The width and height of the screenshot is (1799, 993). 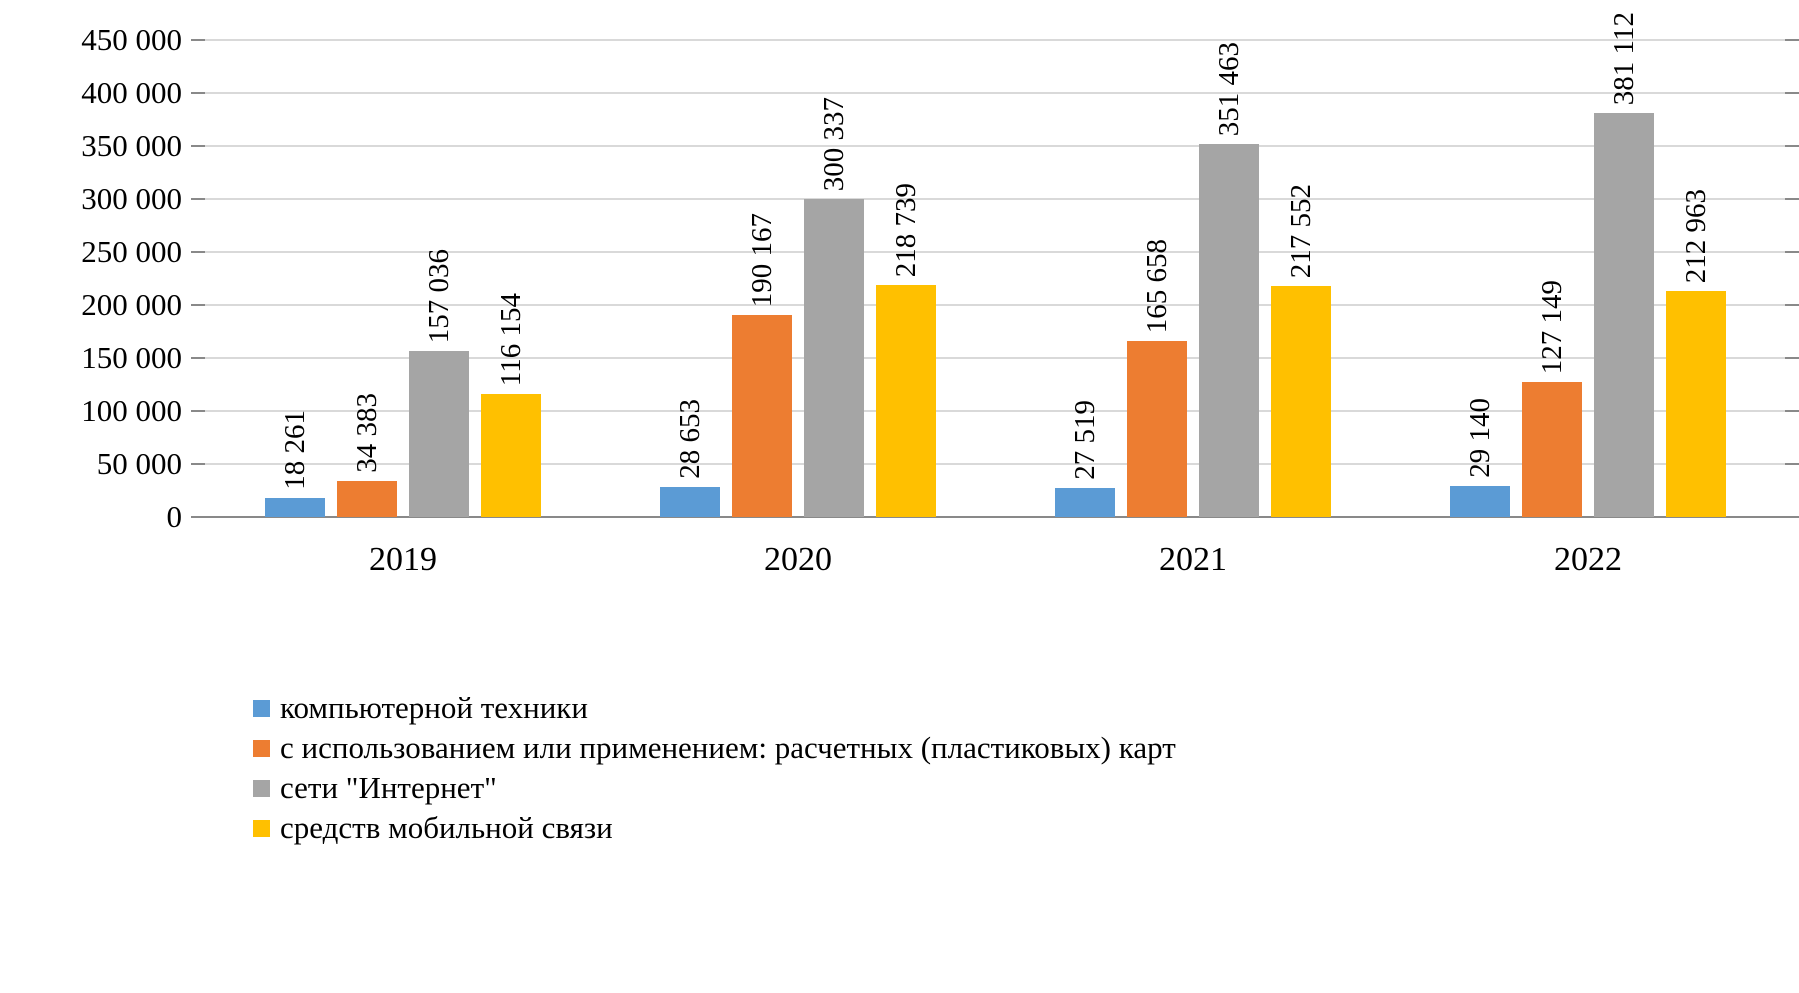 I want to click on bar-value-text: 127 149, so click(x=1552, y=326).